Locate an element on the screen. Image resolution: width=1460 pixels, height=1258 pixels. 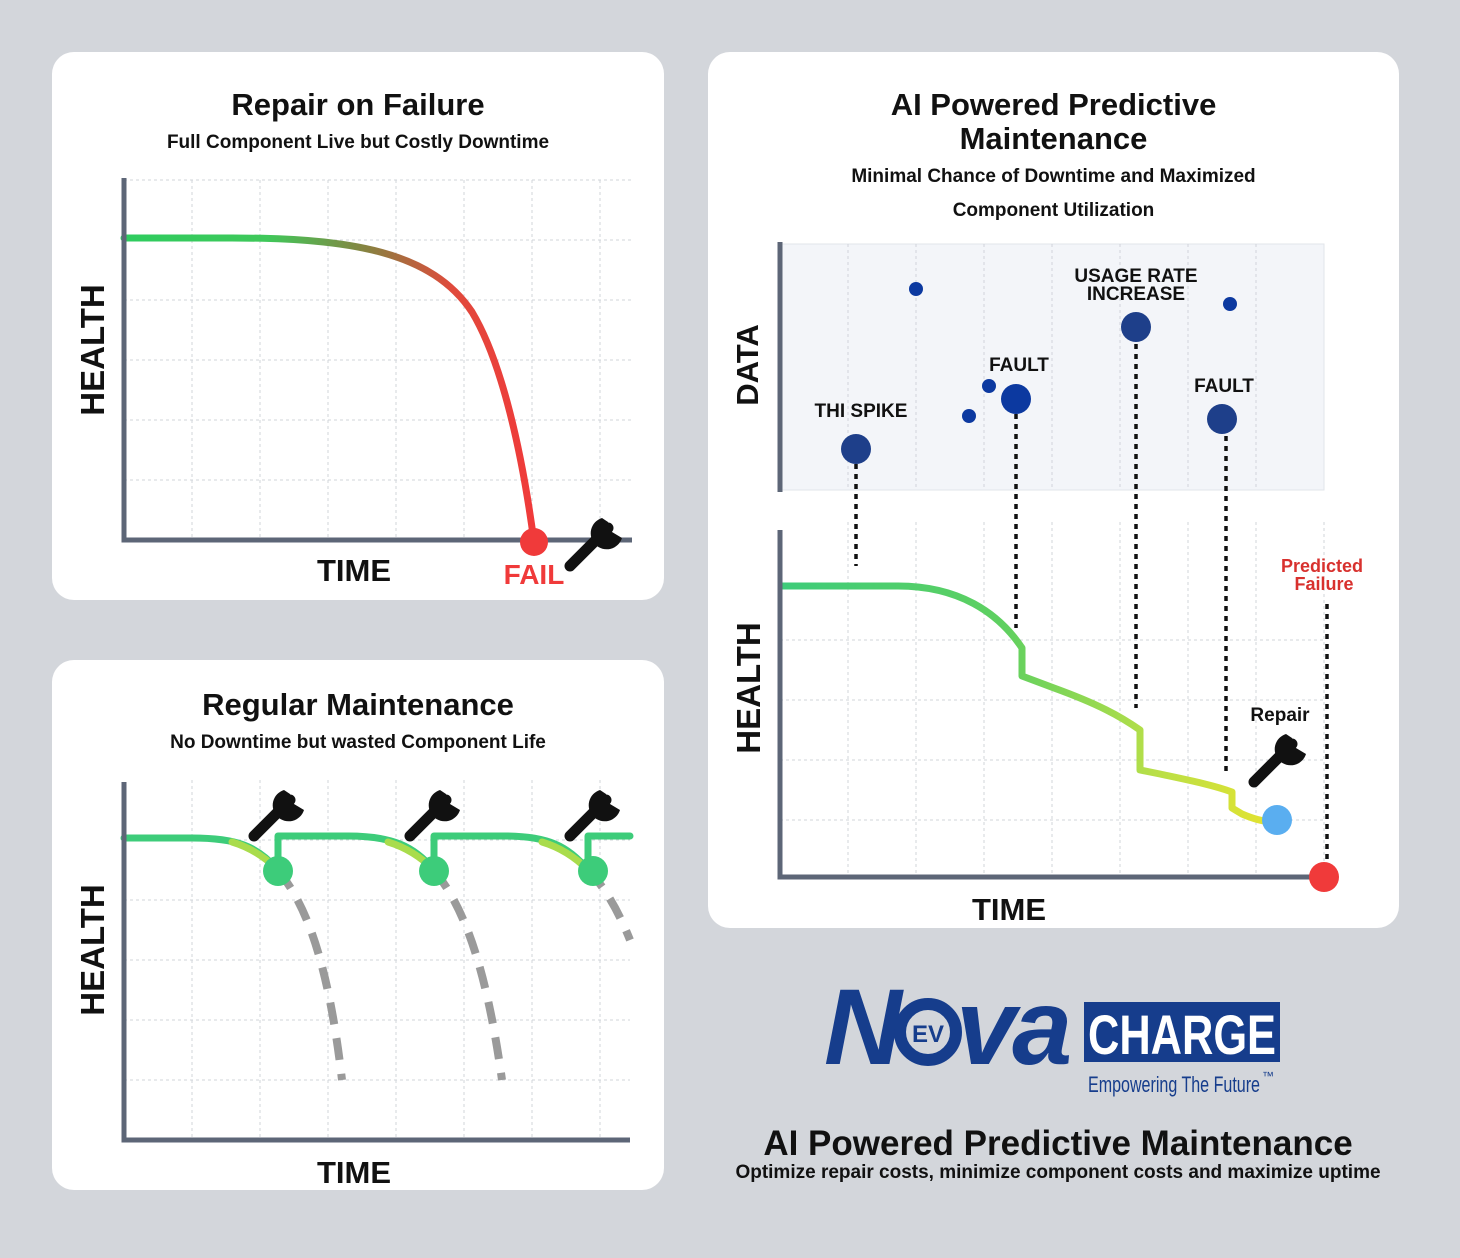
data-axis-label: DATA is located at coordinates (747, 365).